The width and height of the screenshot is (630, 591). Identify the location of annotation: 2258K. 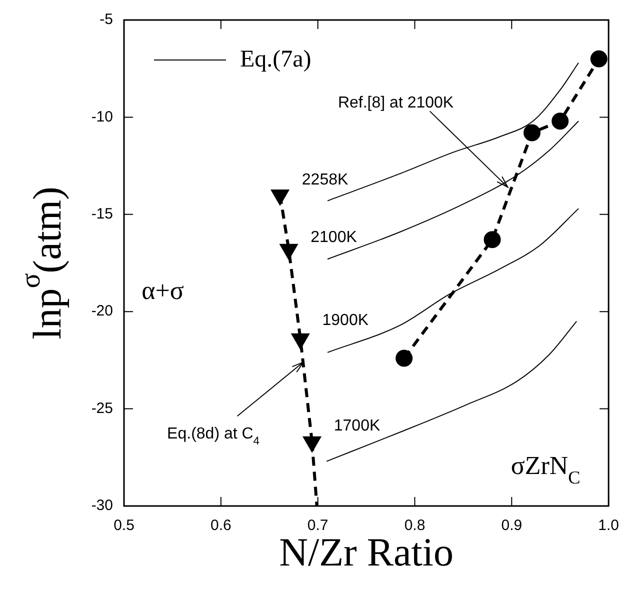
(325, 179).